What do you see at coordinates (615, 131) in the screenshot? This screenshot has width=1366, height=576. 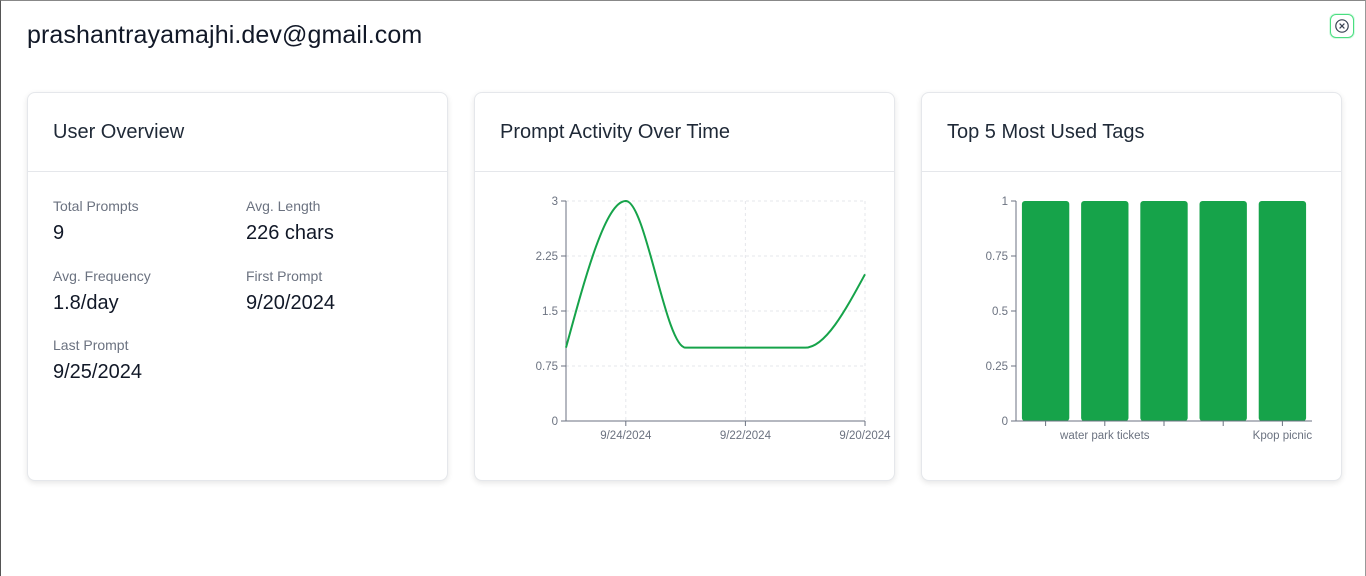 I see `card-title: Prompt Activity Over Time` at bounding box center [615, 131].